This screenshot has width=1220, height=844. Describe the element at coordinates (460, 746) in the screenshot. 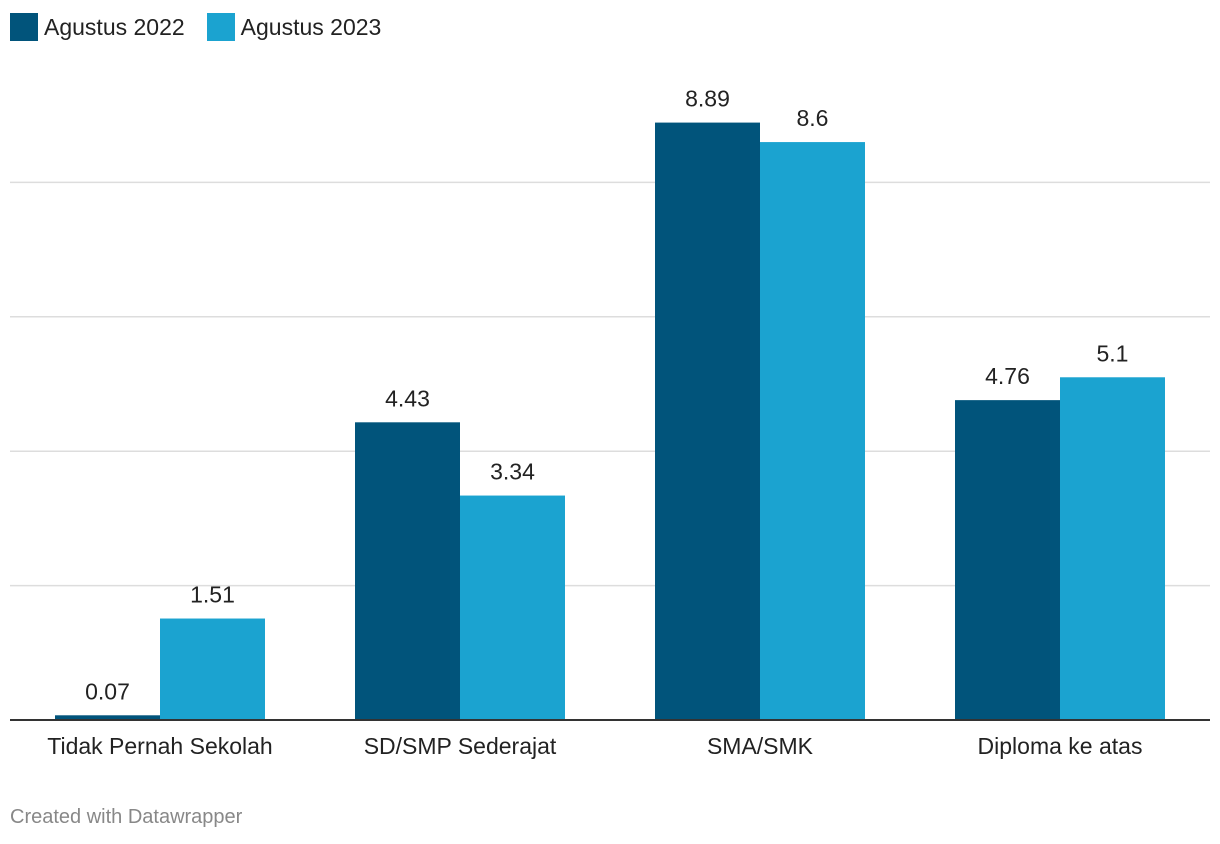

I see `category-label: SD/SMP Sederajat` at that location.